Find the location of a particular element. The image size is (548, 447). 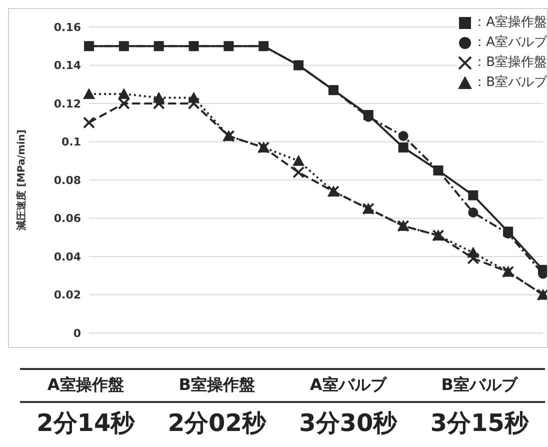

legend-label: ：A室バルブ is located at coordinates (510, 43).